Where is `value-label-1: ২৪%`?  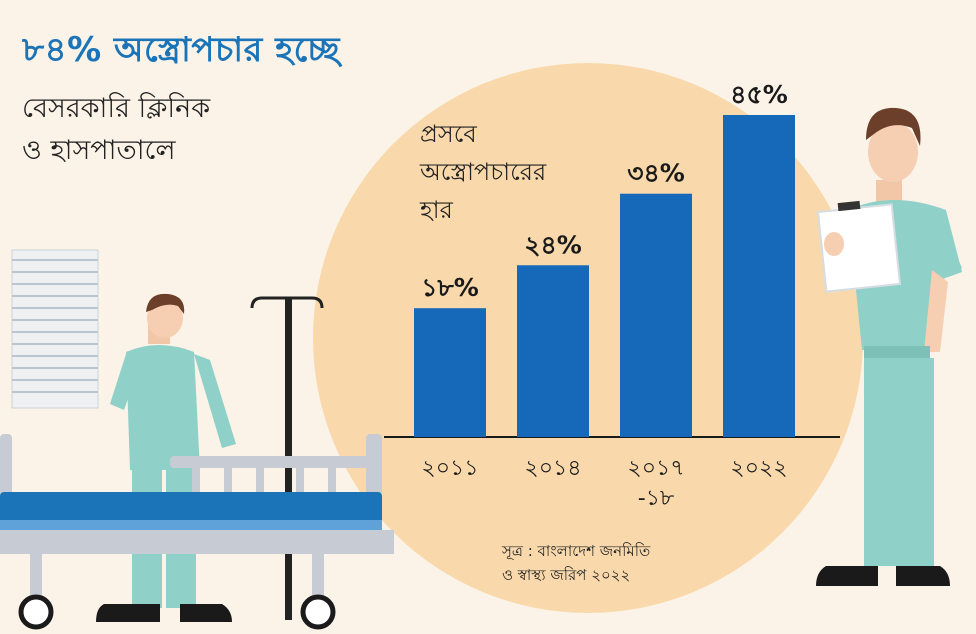
value-label-1: ২৪% is located at coordinates (553, 244).